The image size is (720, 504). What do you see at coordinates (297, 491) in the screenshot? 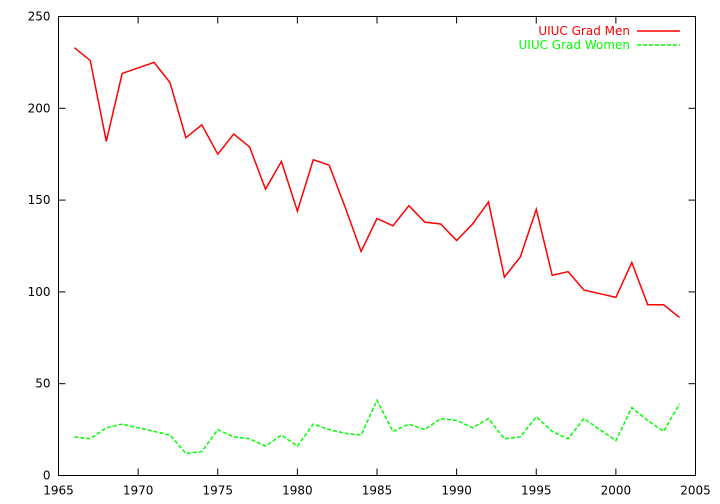
I see `x-tick-label: 1980` at bounding box center [297, 491].